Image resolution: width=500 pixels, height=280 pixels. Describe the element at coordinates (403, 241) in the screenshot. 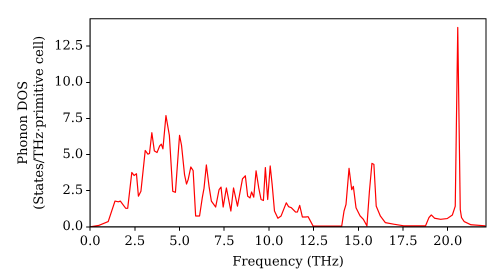

I see `x-tick-label: 17.5` at that location.